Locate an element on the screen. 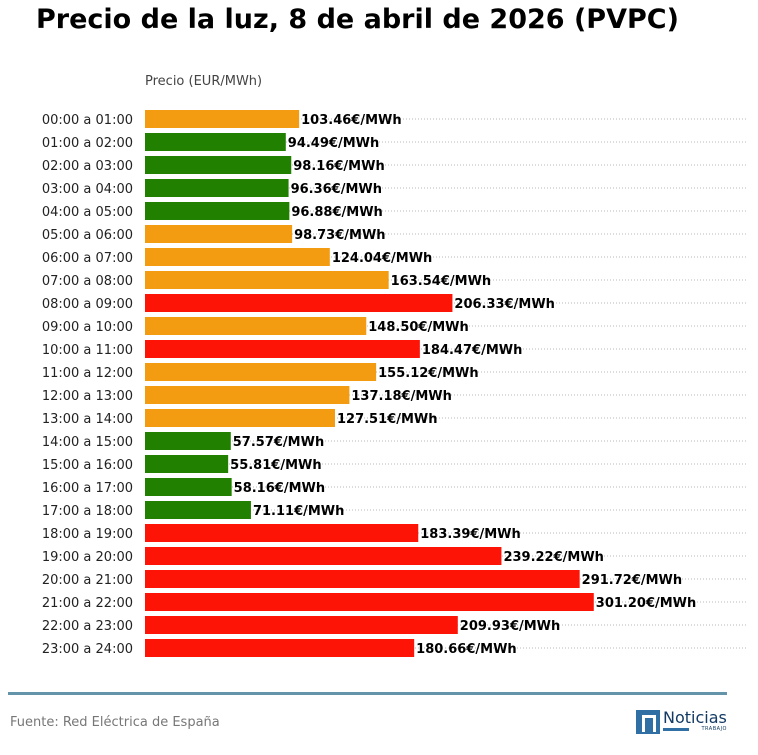 This screenshot has width=758, height=755. category-label: 12:00 a 13:00 is located at coordinates (87, 396).